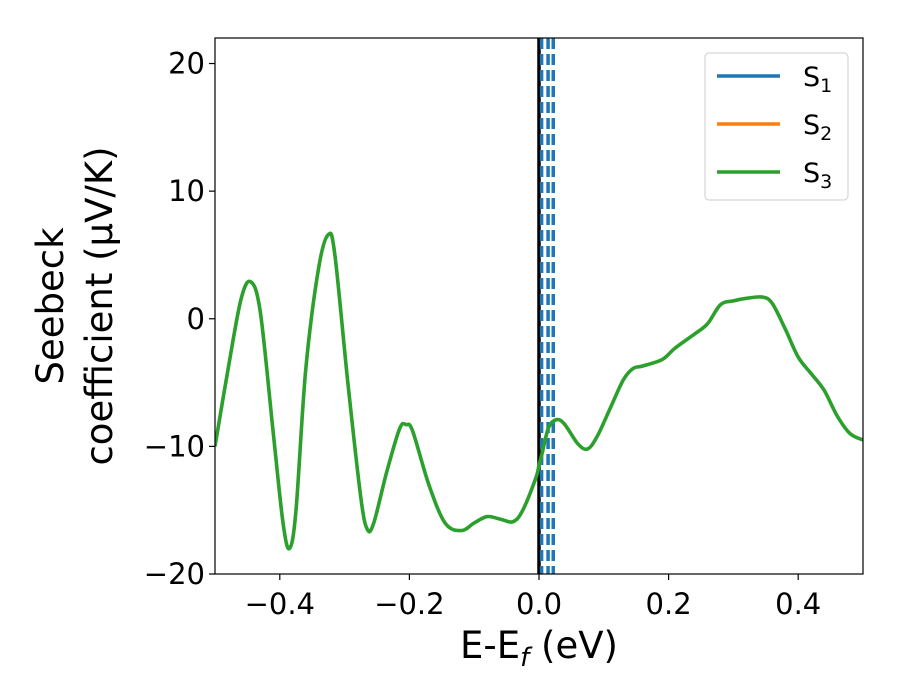 Image resolution: width=900 pixels, height=700 pixels. What do you see at coordinates (174, 446) in the screenshot?
I see `y-tick-label: −10` at bounding box center [174, 446].